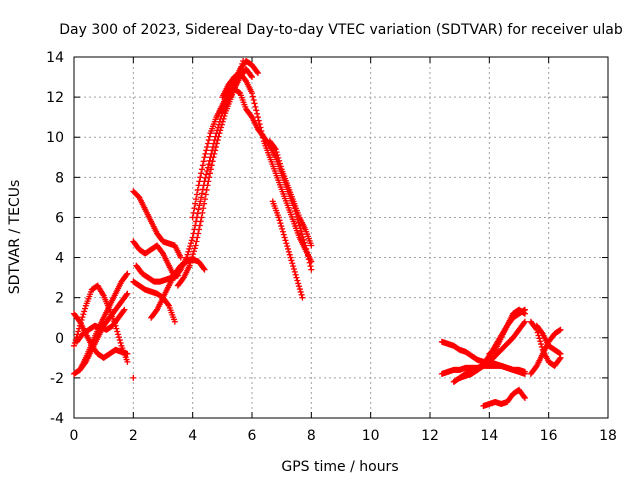 This screenshot has height=480, width=640. I want to click on y-tick-label: 8, so click(59, 178).